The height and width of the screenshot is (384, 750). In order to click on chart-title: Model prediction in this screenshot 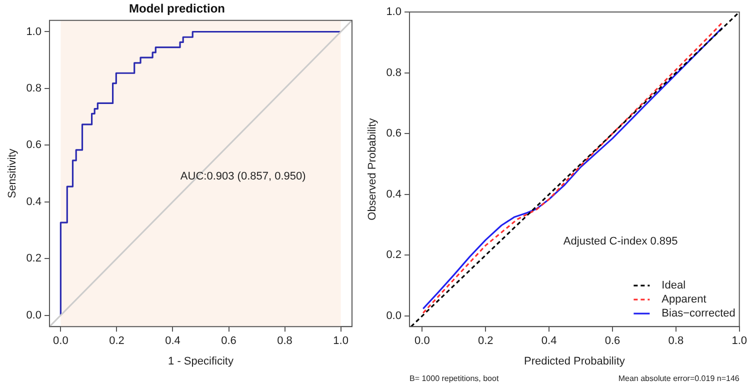, I will do `click(177, 9)`.